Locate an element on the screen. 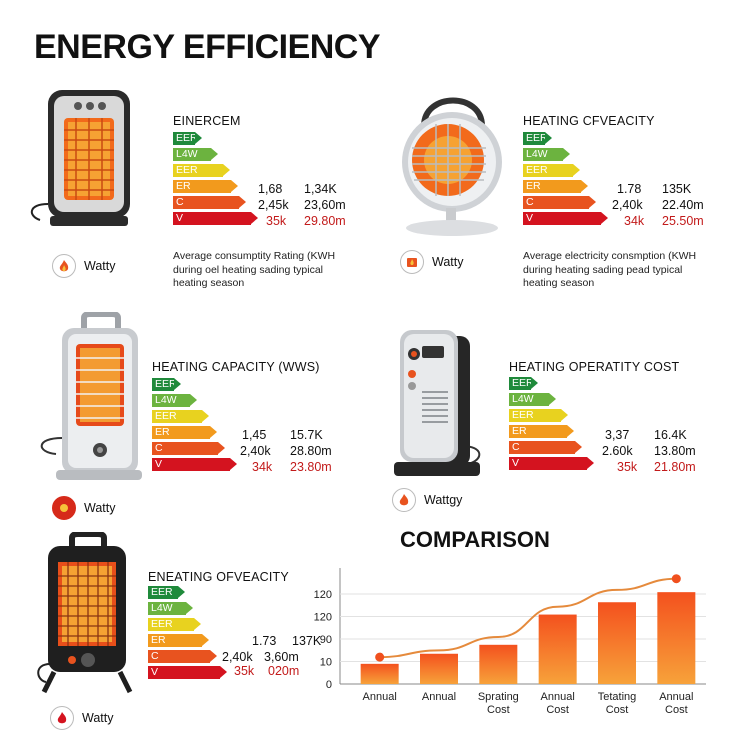 The height and width of the screenshot is (740, 740). card2-brand: Watty is located at coordinates (431, 262).